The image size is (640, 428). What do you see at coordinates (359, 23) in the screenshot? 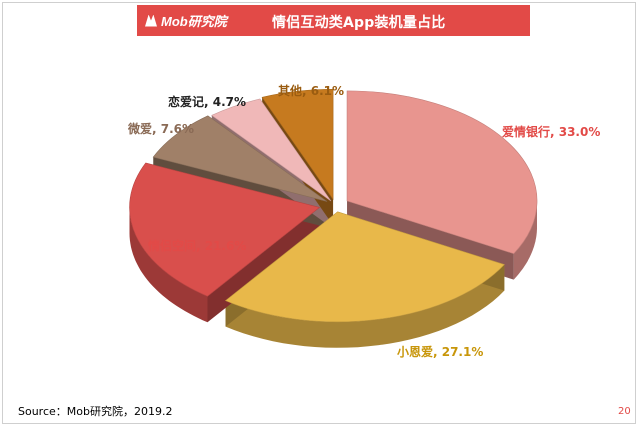
I see `chart-title: 情侣互动类App装机量占比` at bounding box center [359, 23].